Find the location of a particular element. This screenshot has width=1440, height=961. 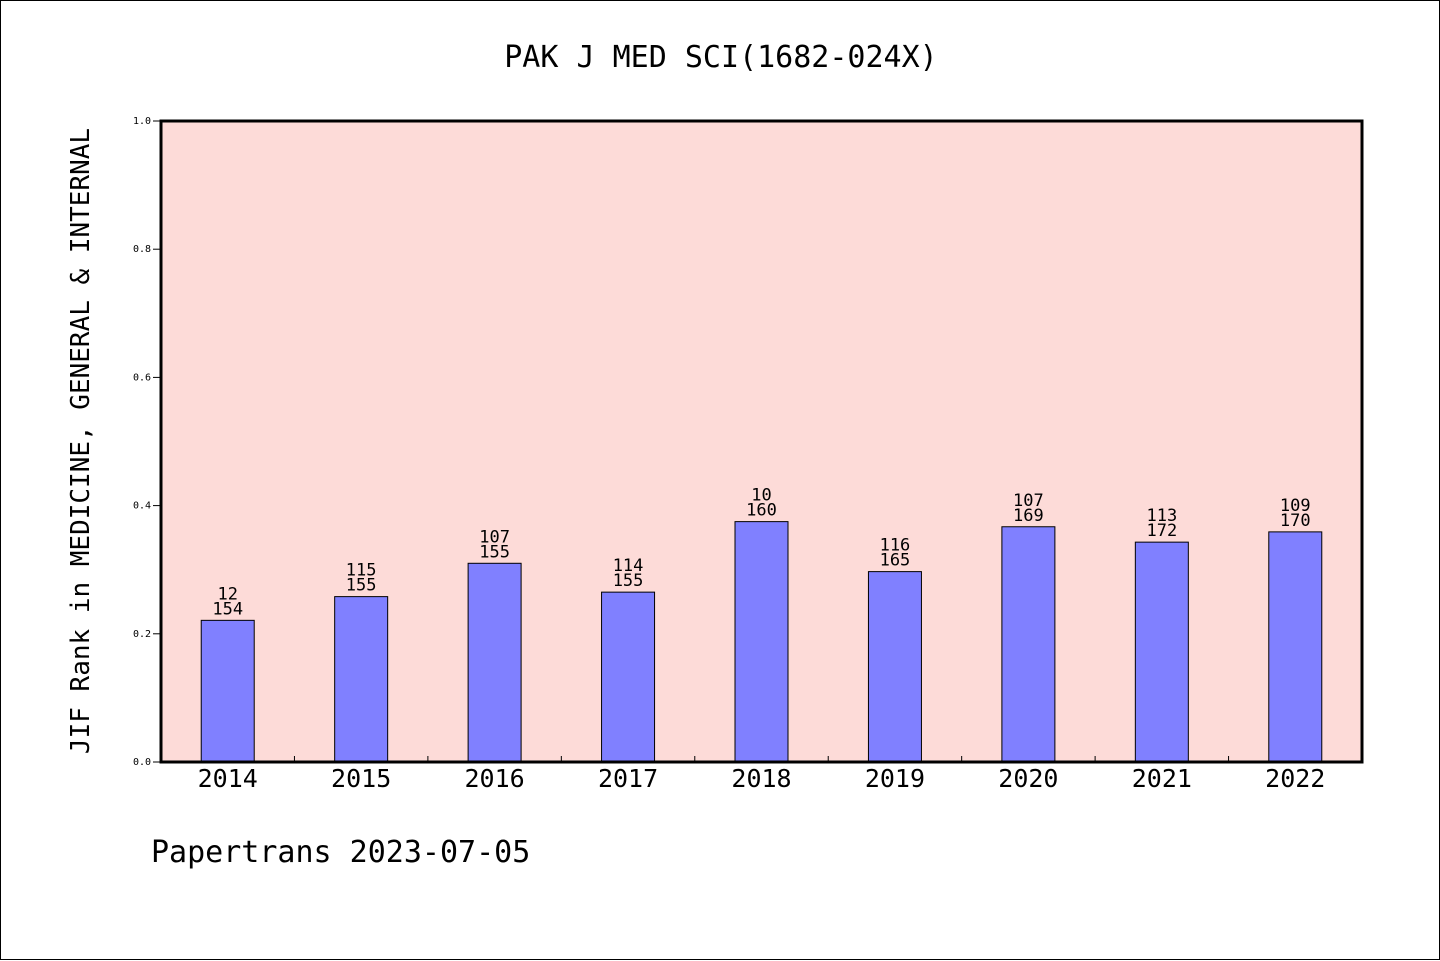

chart-title: PAK J MED SCI(1682-024X) is located at coordinates (720, 57).